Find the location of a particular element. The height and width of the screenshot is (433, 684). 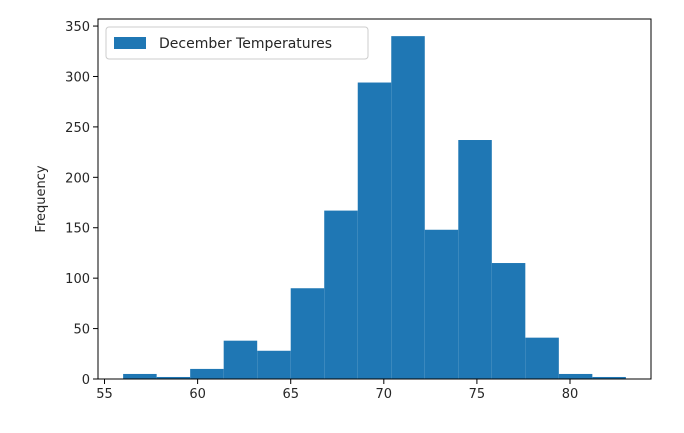

legend-swatch is located at coordinates (130, 43).